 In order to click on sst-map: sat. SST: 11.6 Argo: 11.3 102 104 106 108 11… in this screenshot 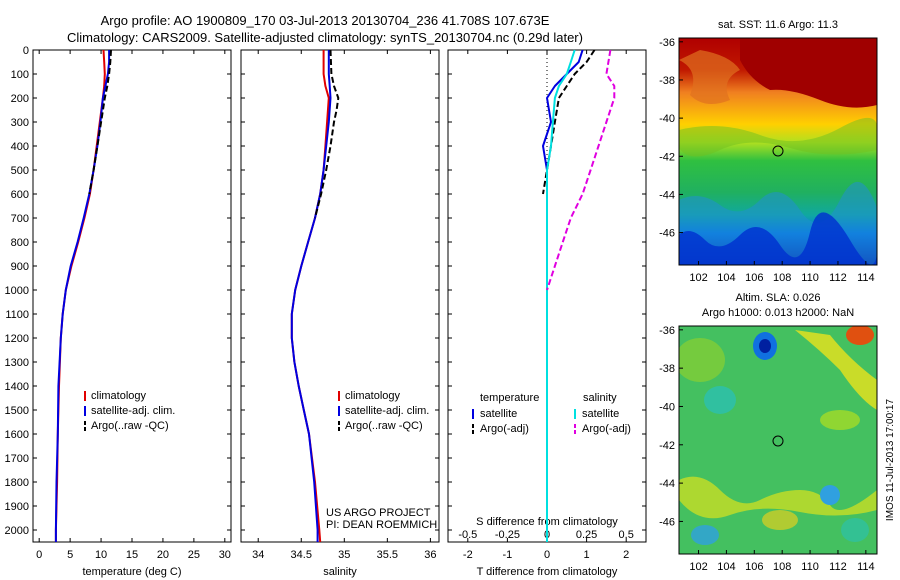, I will do `click(768, 151)`.